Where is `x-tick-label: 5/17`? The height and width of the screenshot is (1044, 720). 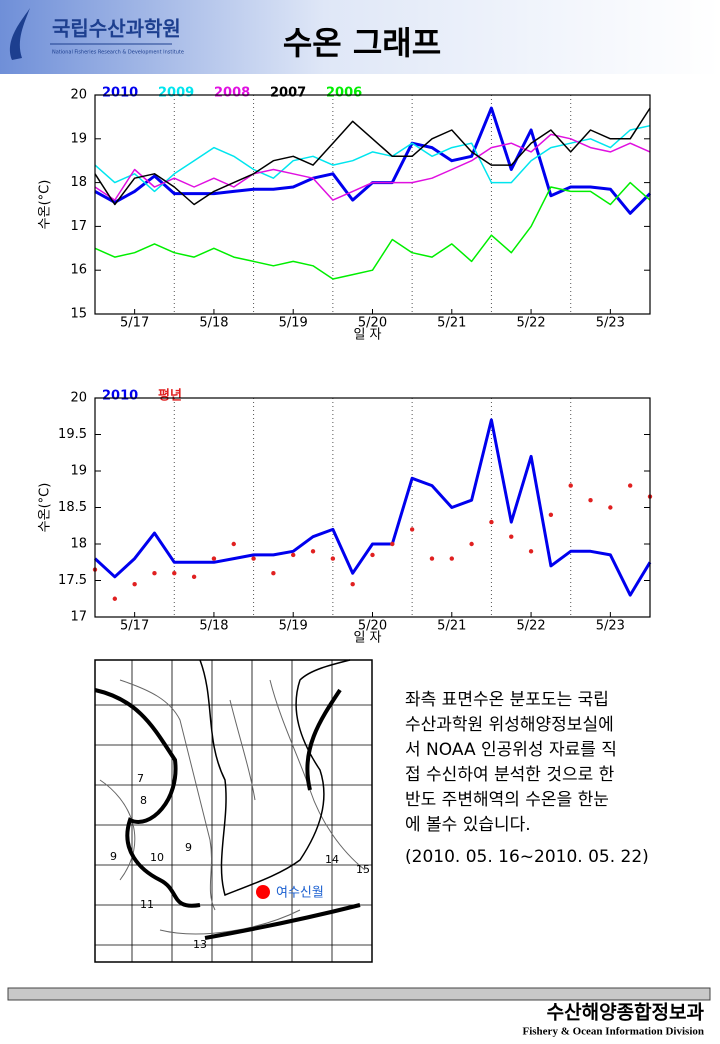
x-tick-label: 5/17 is located at coordinates (134, 626).